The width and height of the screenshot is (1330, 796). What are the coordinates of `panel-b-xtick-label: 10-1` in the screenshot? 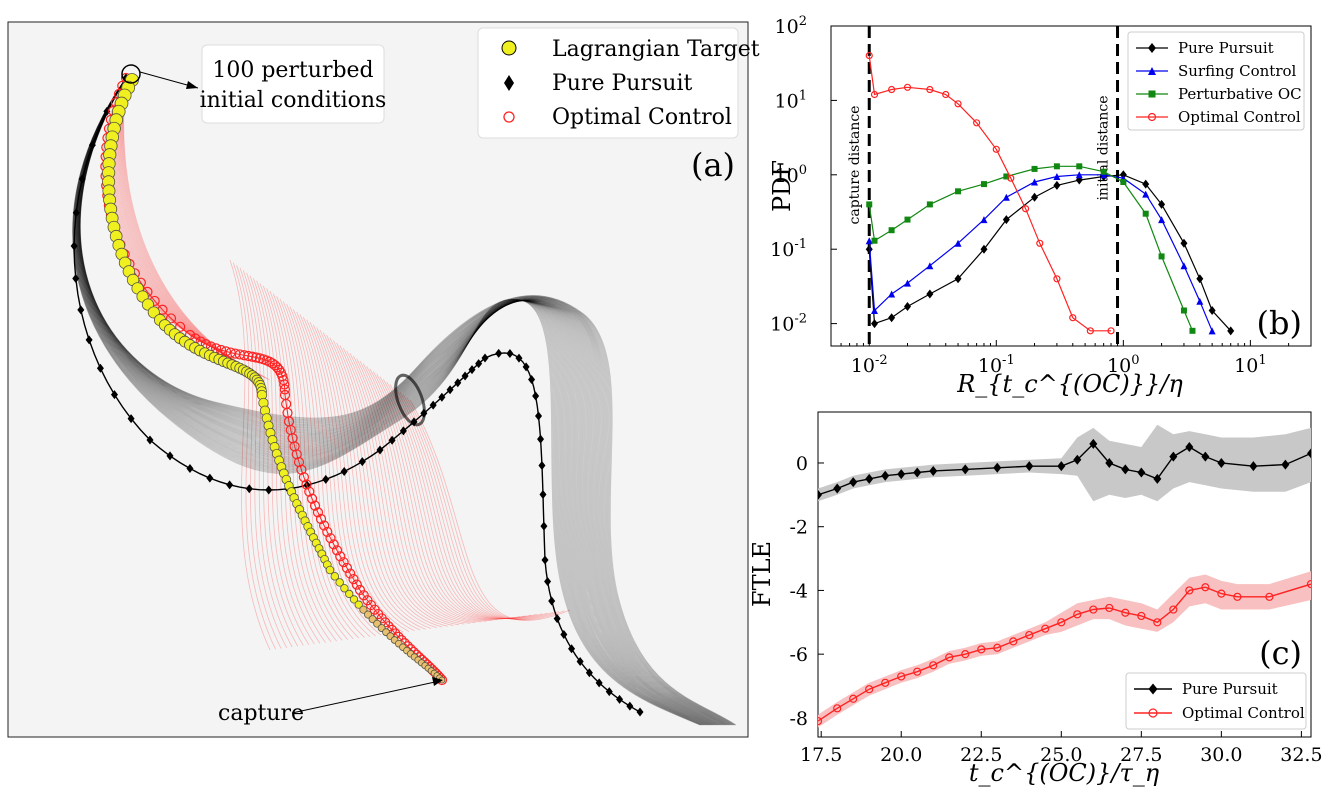 It's located at (996, 365).